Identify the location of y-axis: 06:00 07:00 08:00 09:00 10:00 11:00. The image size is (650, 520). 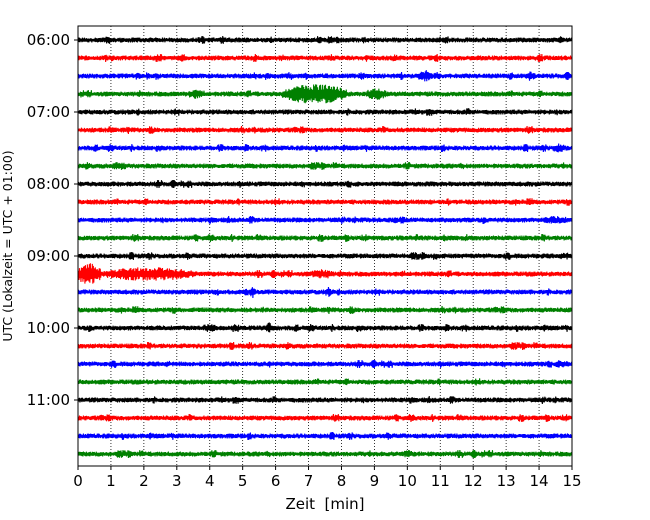
(52, 220).